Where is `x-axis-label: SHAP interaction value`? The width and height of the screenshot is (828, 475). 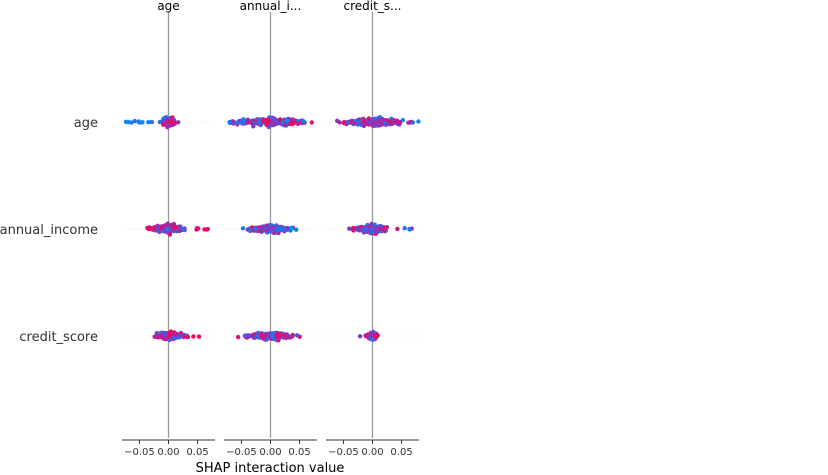 x-axis-label: SHAP interaction value is located at coordinates (270, 468).